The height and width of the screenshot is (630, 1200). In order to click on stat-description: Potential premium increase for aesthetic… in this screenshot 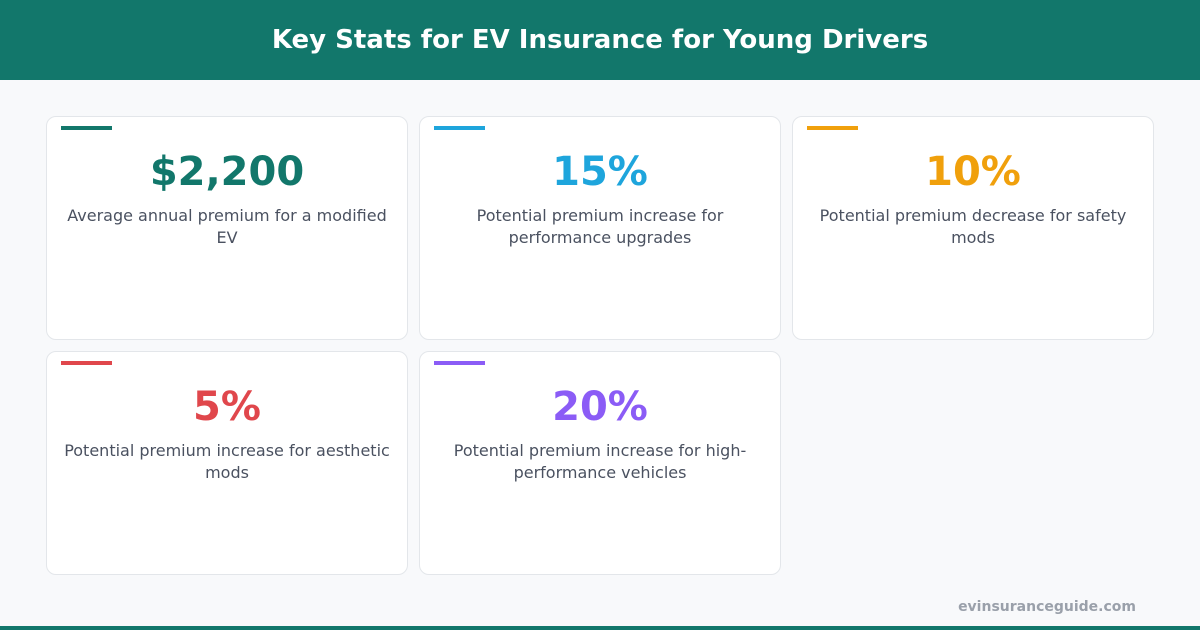, I will do `click(227, 461)`.